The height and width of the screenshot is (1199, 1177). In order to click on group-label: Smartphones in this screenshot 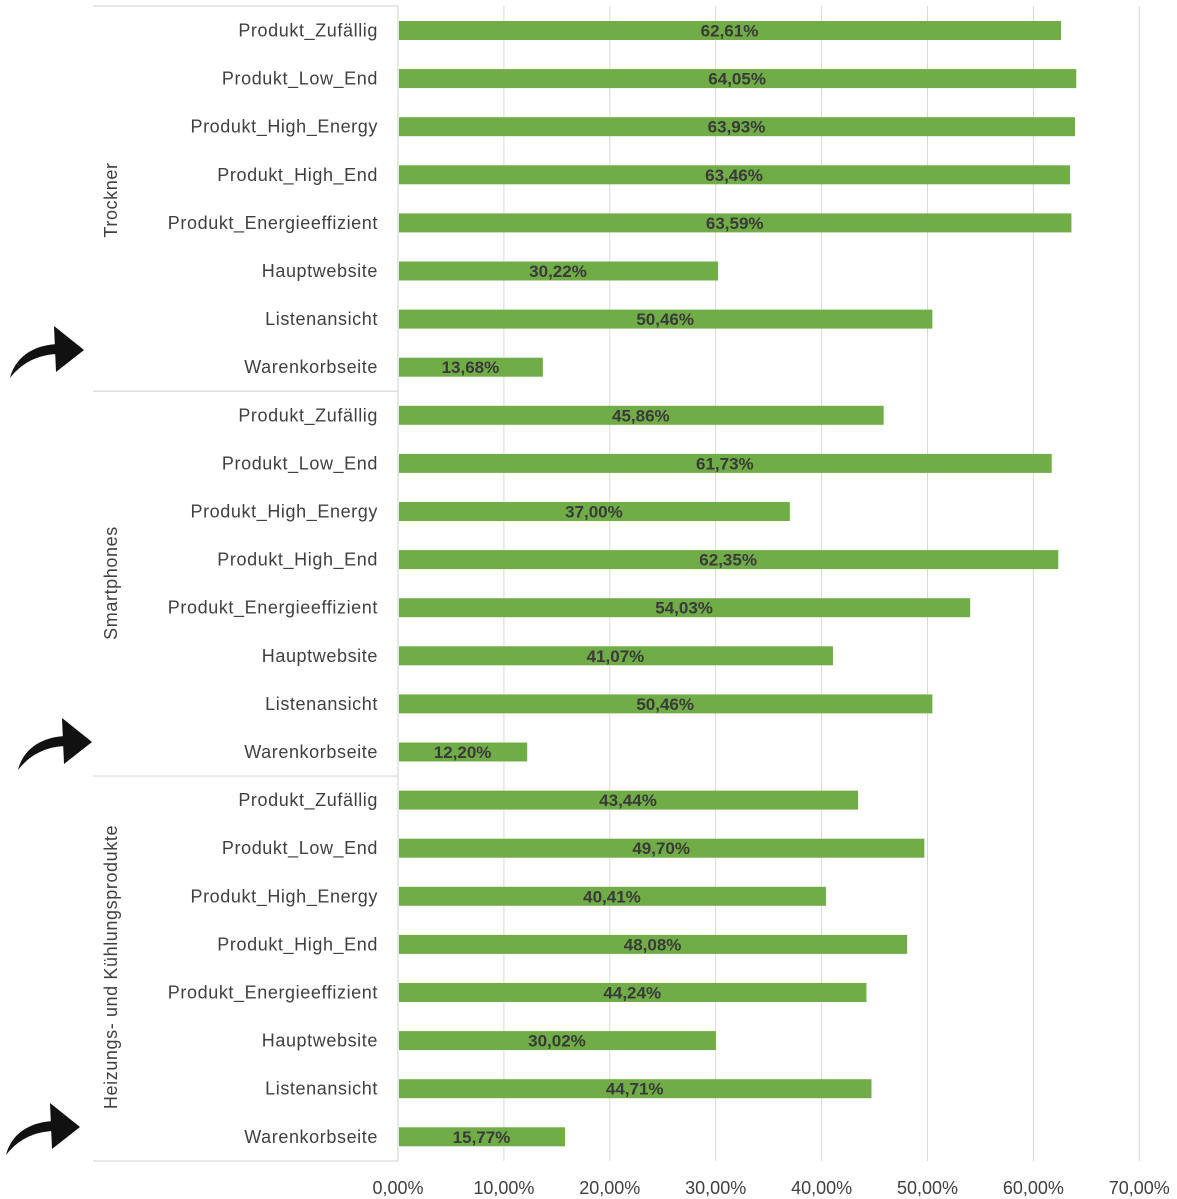, I will do `click(111, 583)`.